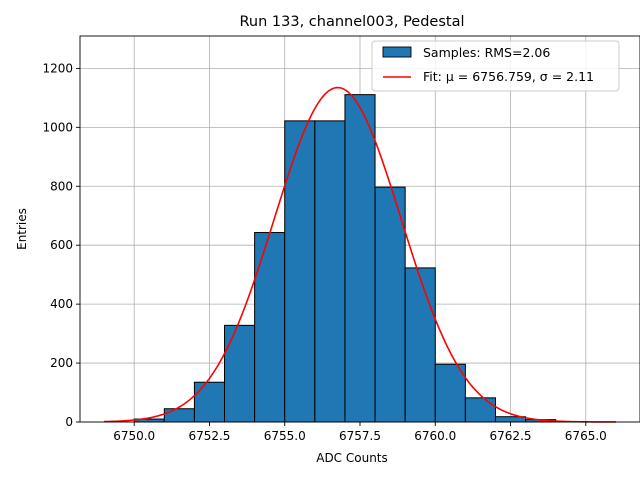 The width and height of the screenshot is (640, 480). I want to click on x-axis-label: ADC Counts, so click(352, 458).